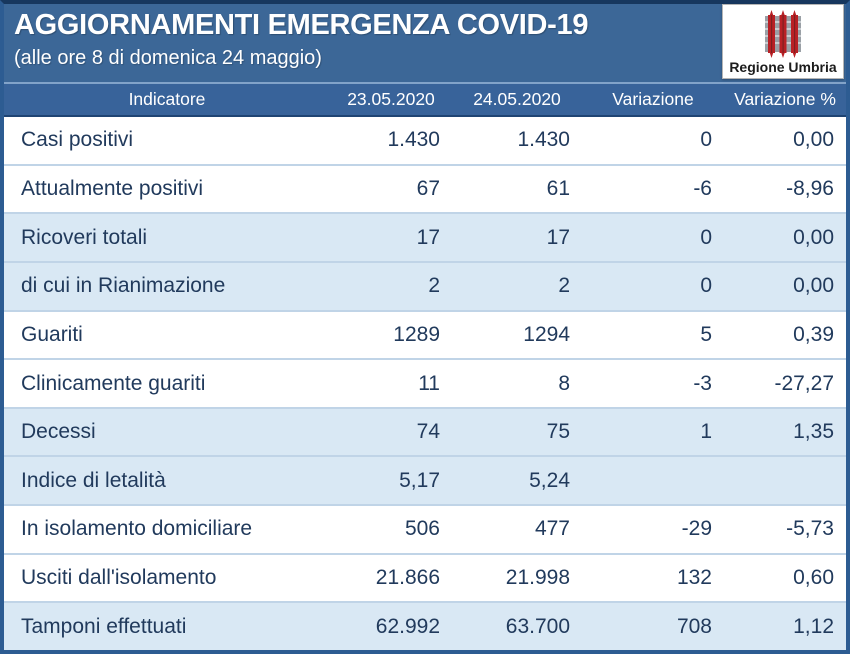 The image size is (850, 654). What do you see at coordinates (694, 578) in the screenshot?
I see `variation-cell: 132` at bounding box center [694, 578].